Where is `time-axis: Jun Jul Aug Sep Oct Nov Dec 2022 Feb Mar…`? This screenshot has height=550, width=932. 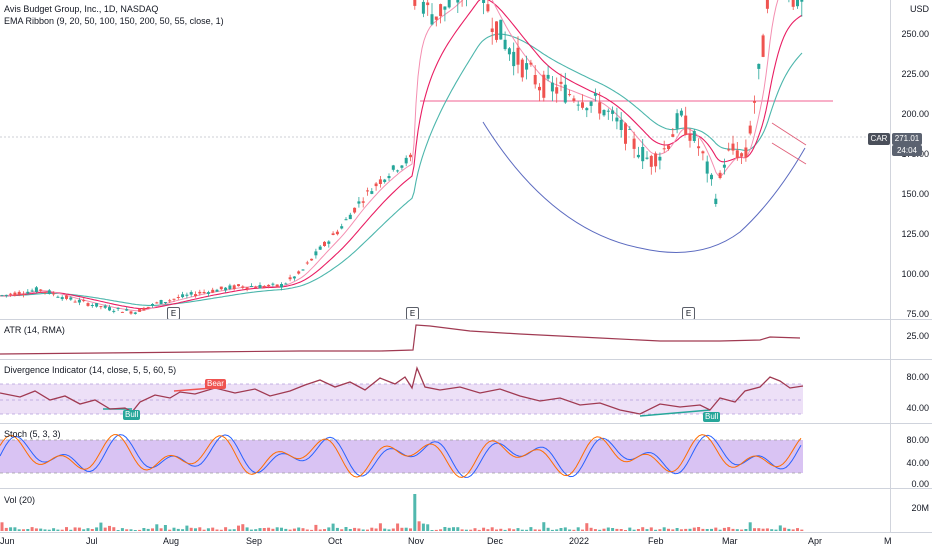
time-axis: Jun Jul Aug Sep Oct Nov Dec 2022 Feb Mar… is located at coordinates (466, 541).